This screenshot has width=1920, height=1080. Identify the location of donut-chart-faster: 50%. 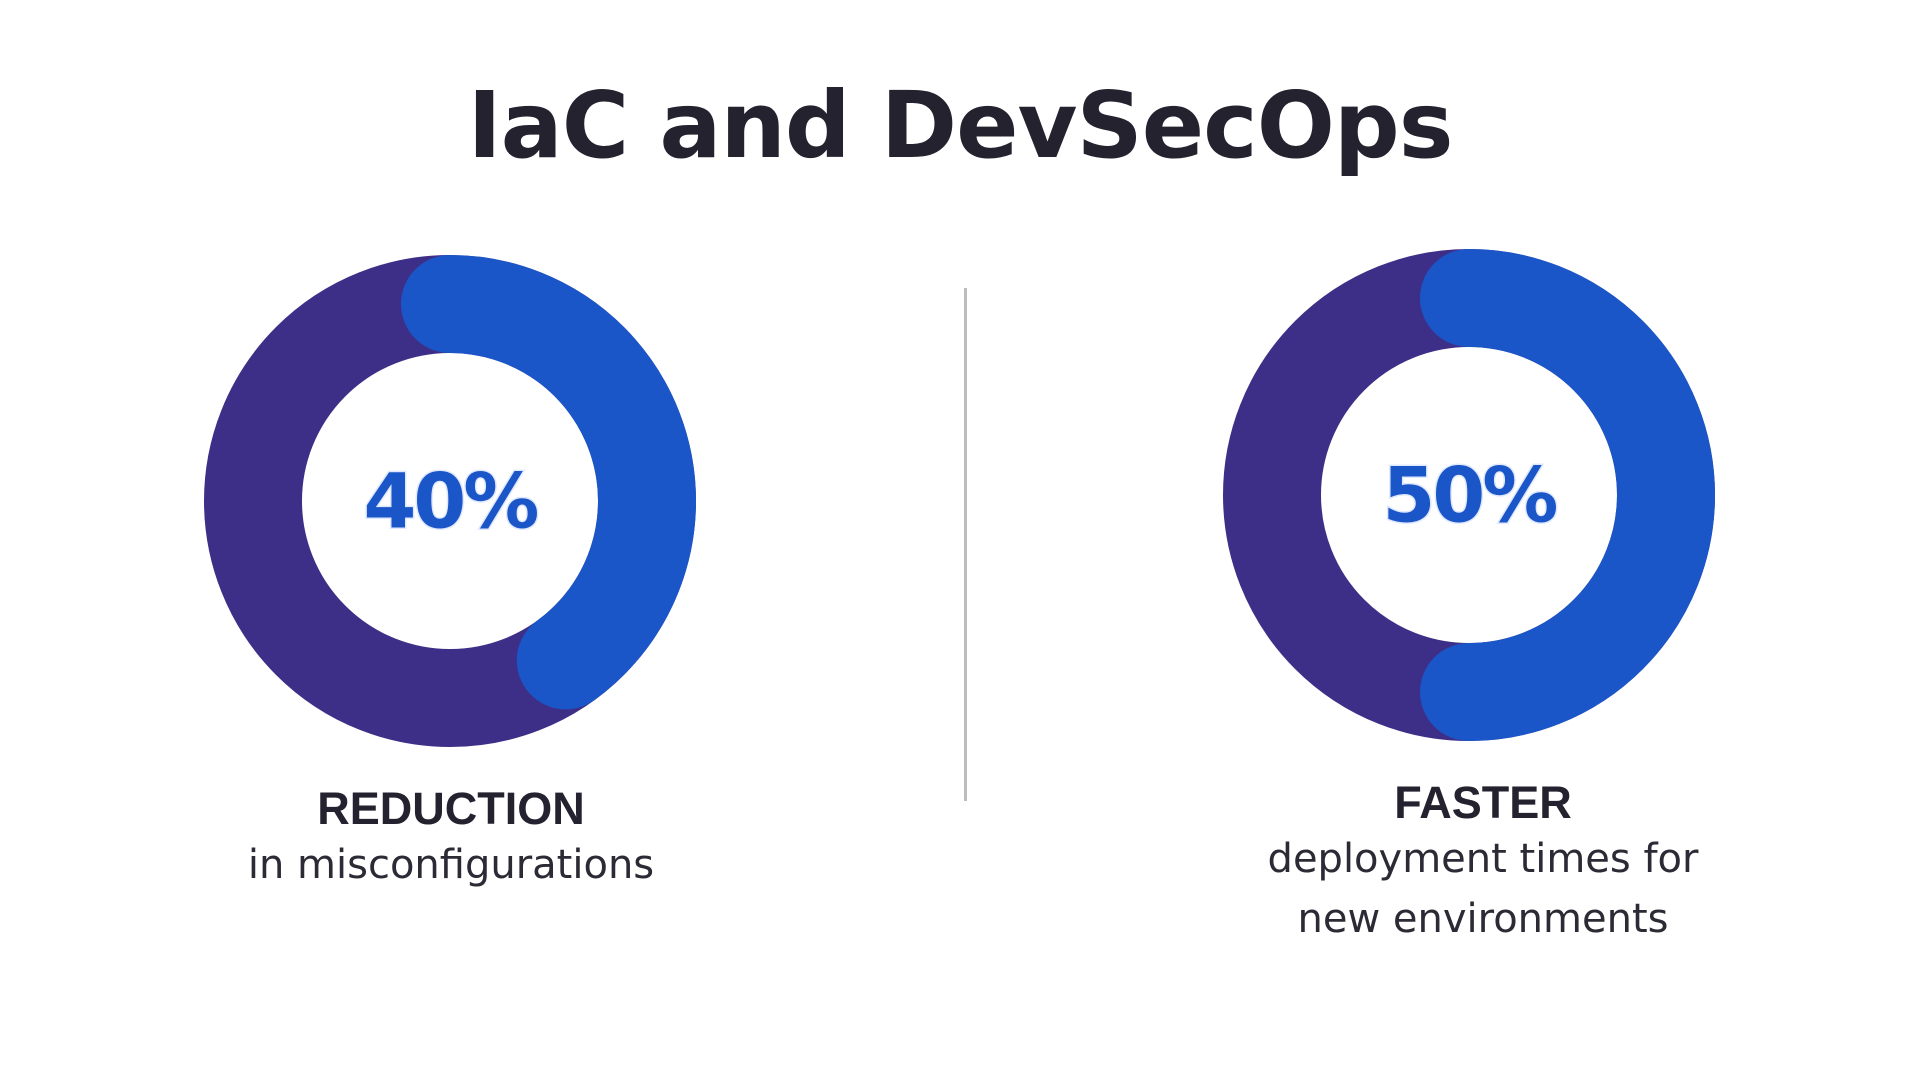
(1469, 495).